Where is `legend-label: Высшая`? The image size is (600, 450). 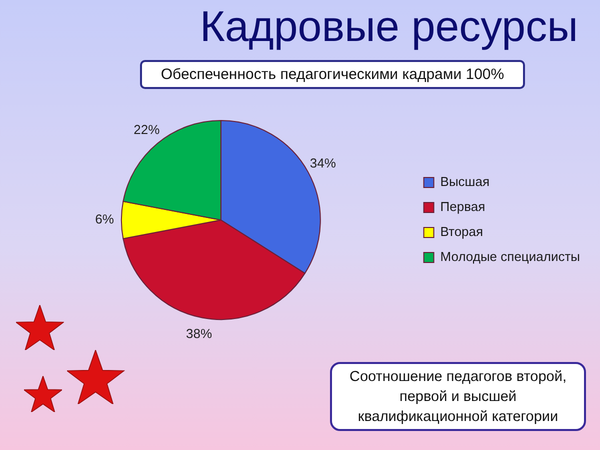 legend-label: Высшая is located at coordinates (465, 182).